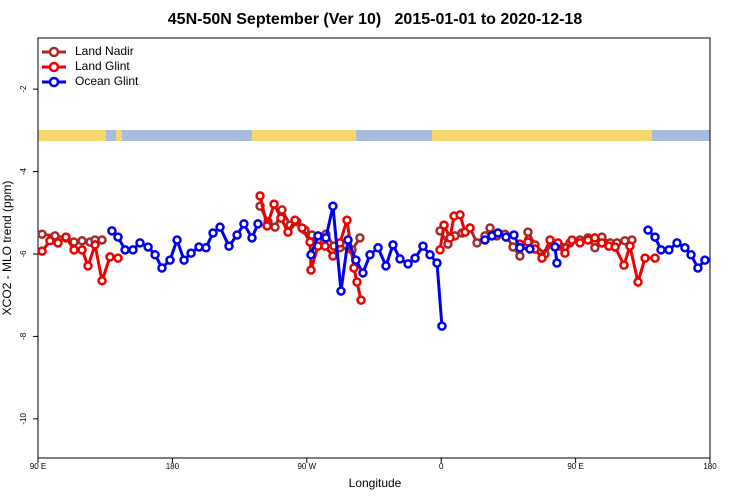 The width and height of the screenshot is (750, 500). I want to click on x-axis-label: Longitude, so click(375, 483).